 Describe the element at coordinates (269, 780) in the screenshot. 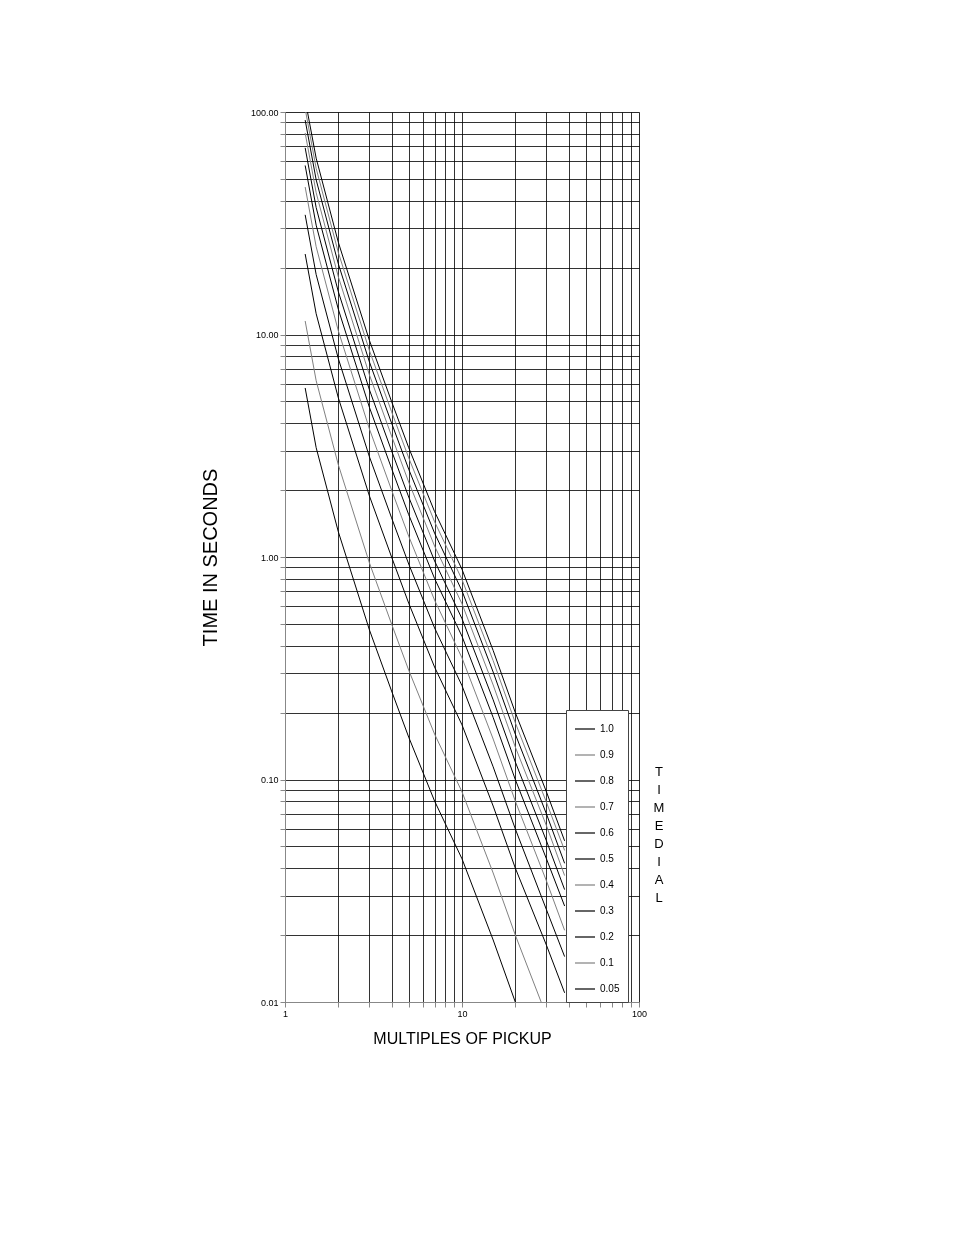

I see `y-tick-label: 0.10` at that location.